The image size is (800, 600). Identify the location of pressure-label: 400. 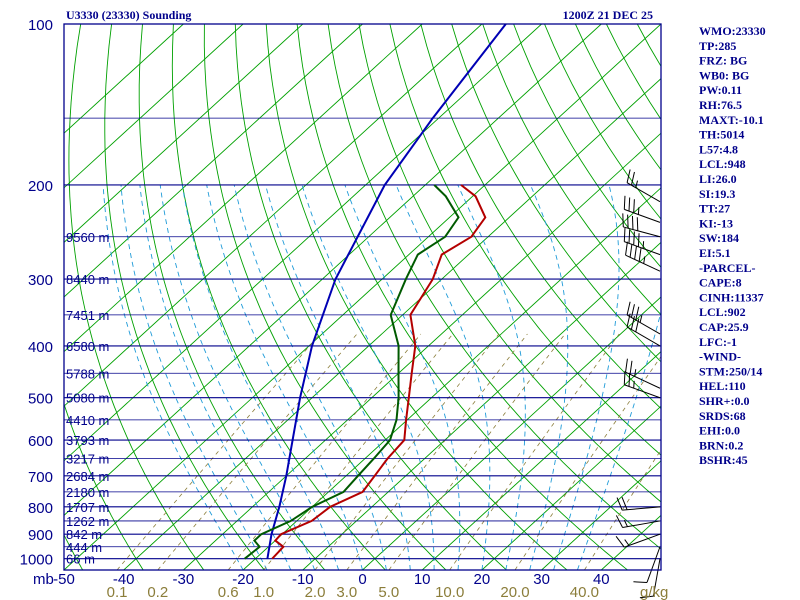
(40, 347).